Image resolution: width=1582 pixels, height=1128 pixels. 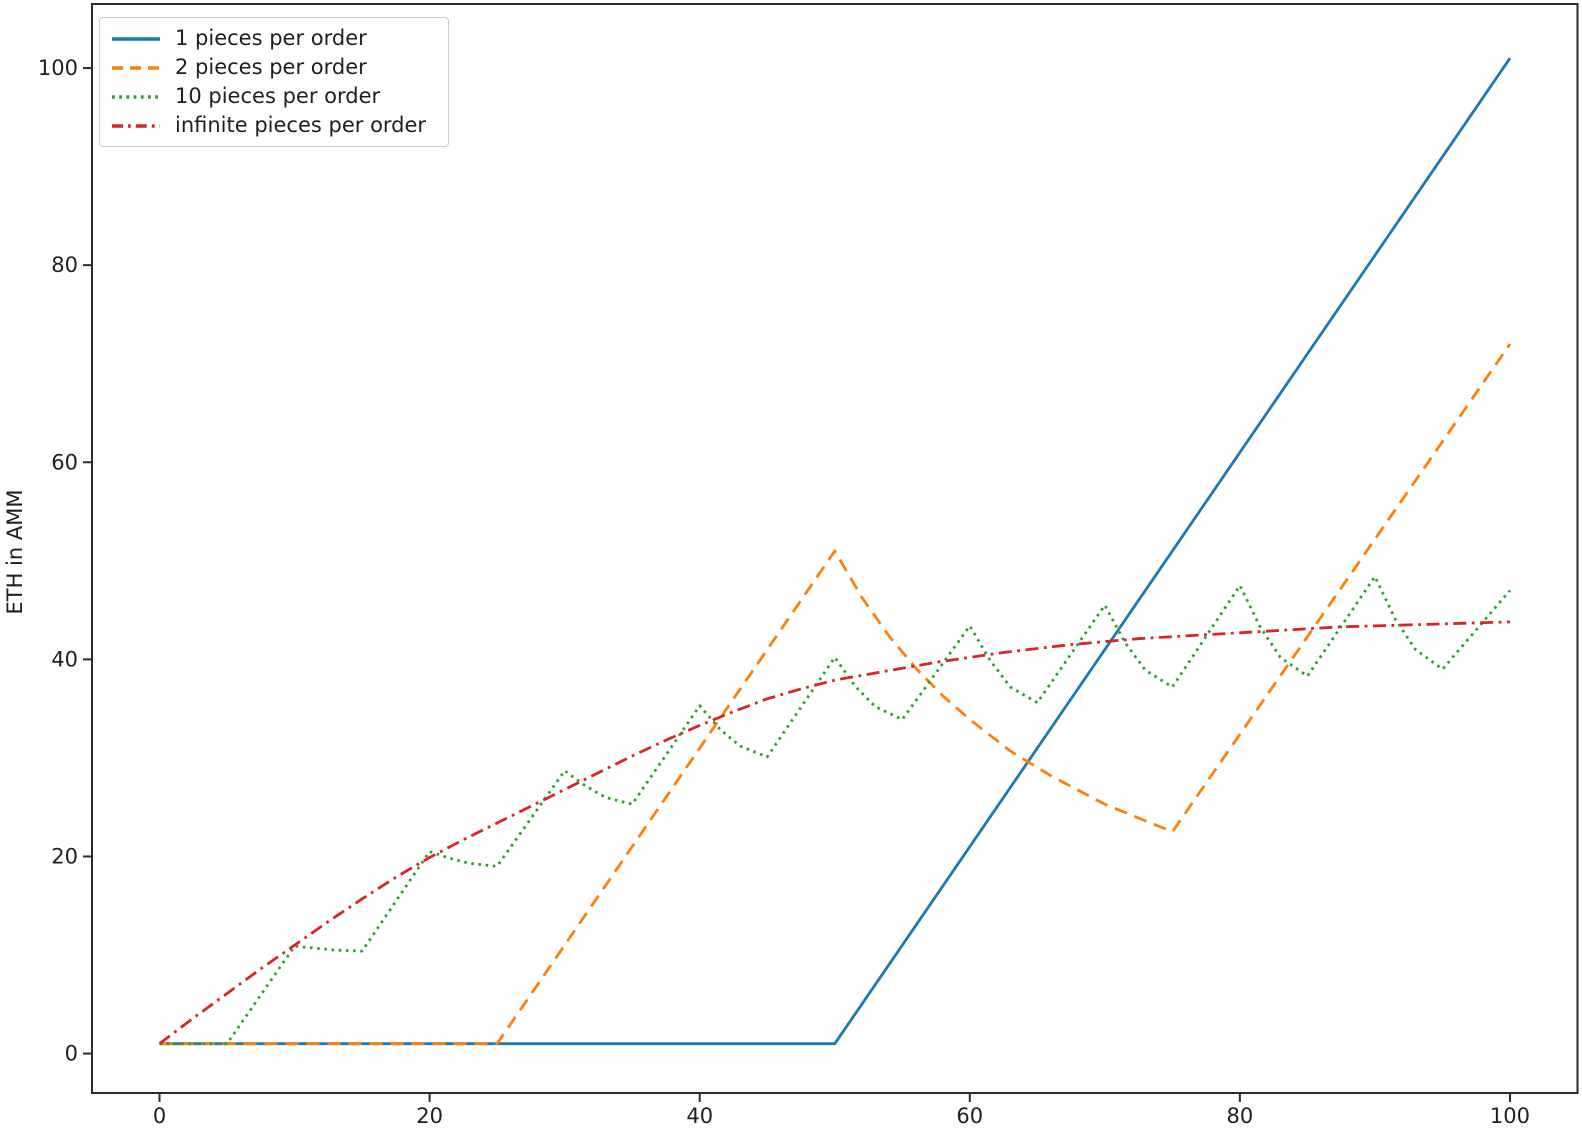 What do you see at coordinates (1510, 1116) in the screenshot?
I see `x-tick-label: 100` at bounding box center [1510, 1116].